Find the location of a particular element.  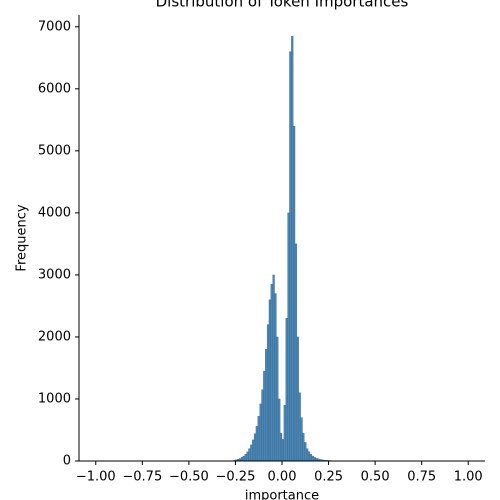

x-tick-label: 0.75 is located at coordinates (421, 477).